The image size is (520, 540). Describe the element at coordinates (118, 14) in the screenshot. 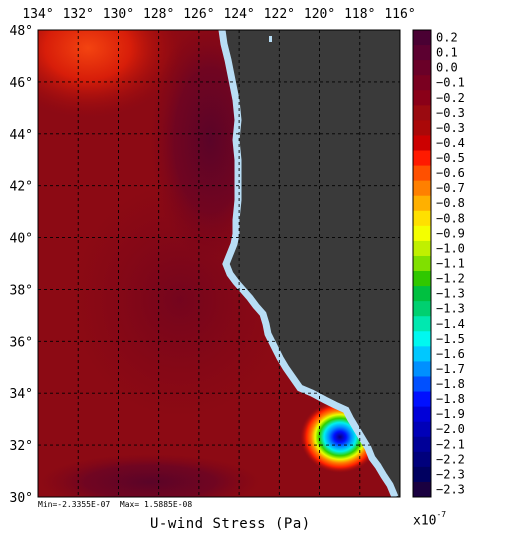

I see `longitude-tick-label: 130°` at that location.